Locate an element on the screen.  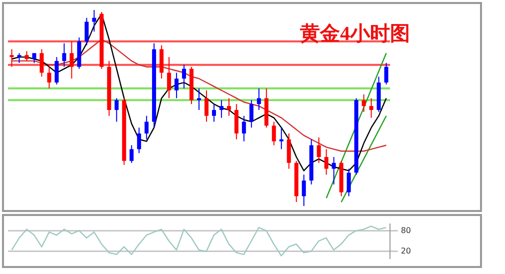
text: 黄金4小时图 is located at coordinates (355, 34).